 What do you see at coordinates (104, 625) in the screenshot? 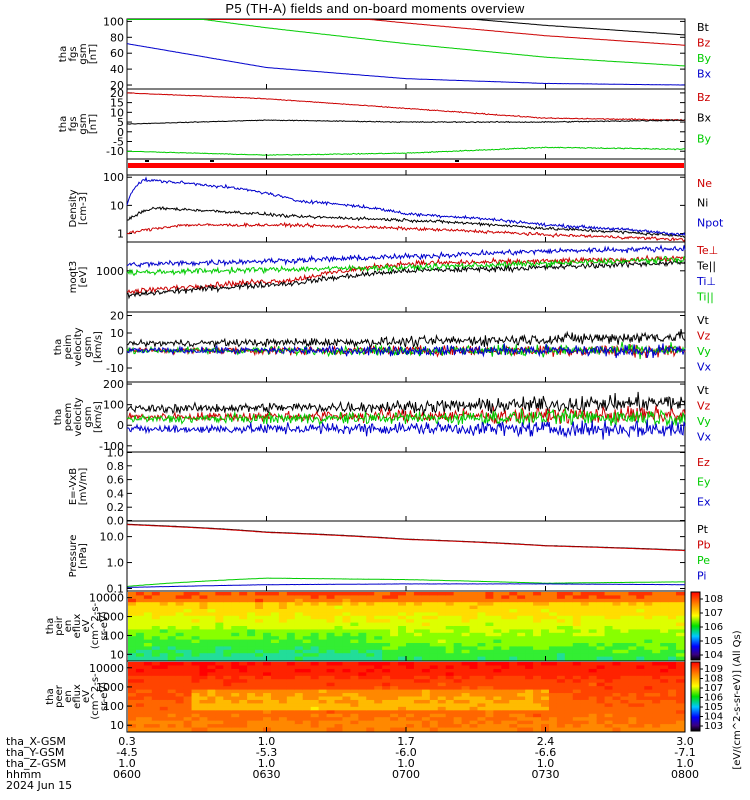
I see `y-axis-label: sr-eV)` at bounding box center [104, 625].